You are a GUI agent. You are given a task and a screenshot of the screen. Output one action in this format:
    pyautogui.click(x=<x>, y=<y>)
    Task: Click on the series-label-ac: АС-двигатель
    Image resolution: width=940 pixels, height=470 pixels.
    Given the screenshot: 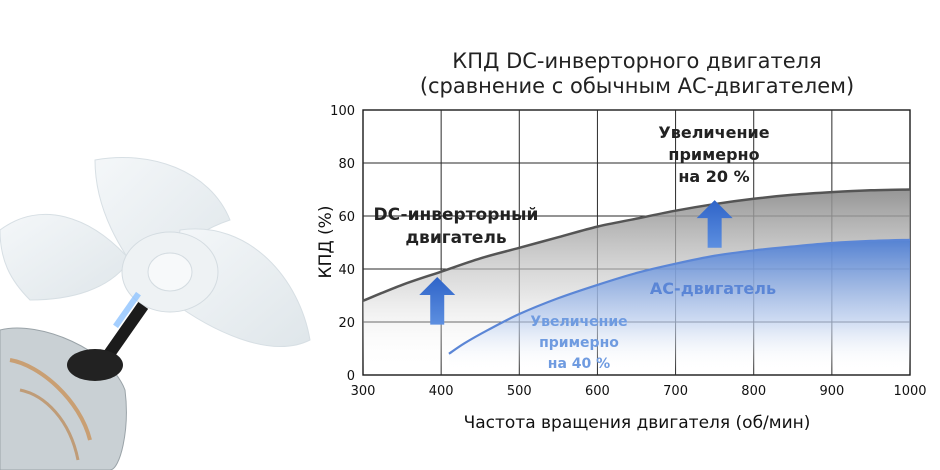 What is the action you would take?
    pyautogui.click(x=713, y=288)
    